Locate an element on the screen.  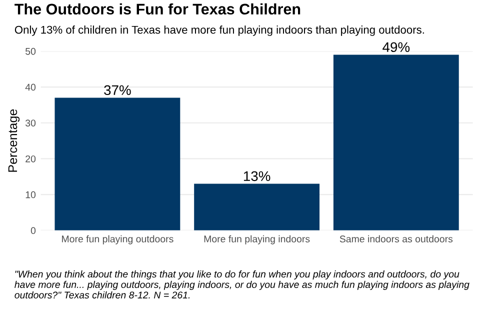
chart-title: The Outdoors is Fun for Texas Children is located at coordinates (157, 9).